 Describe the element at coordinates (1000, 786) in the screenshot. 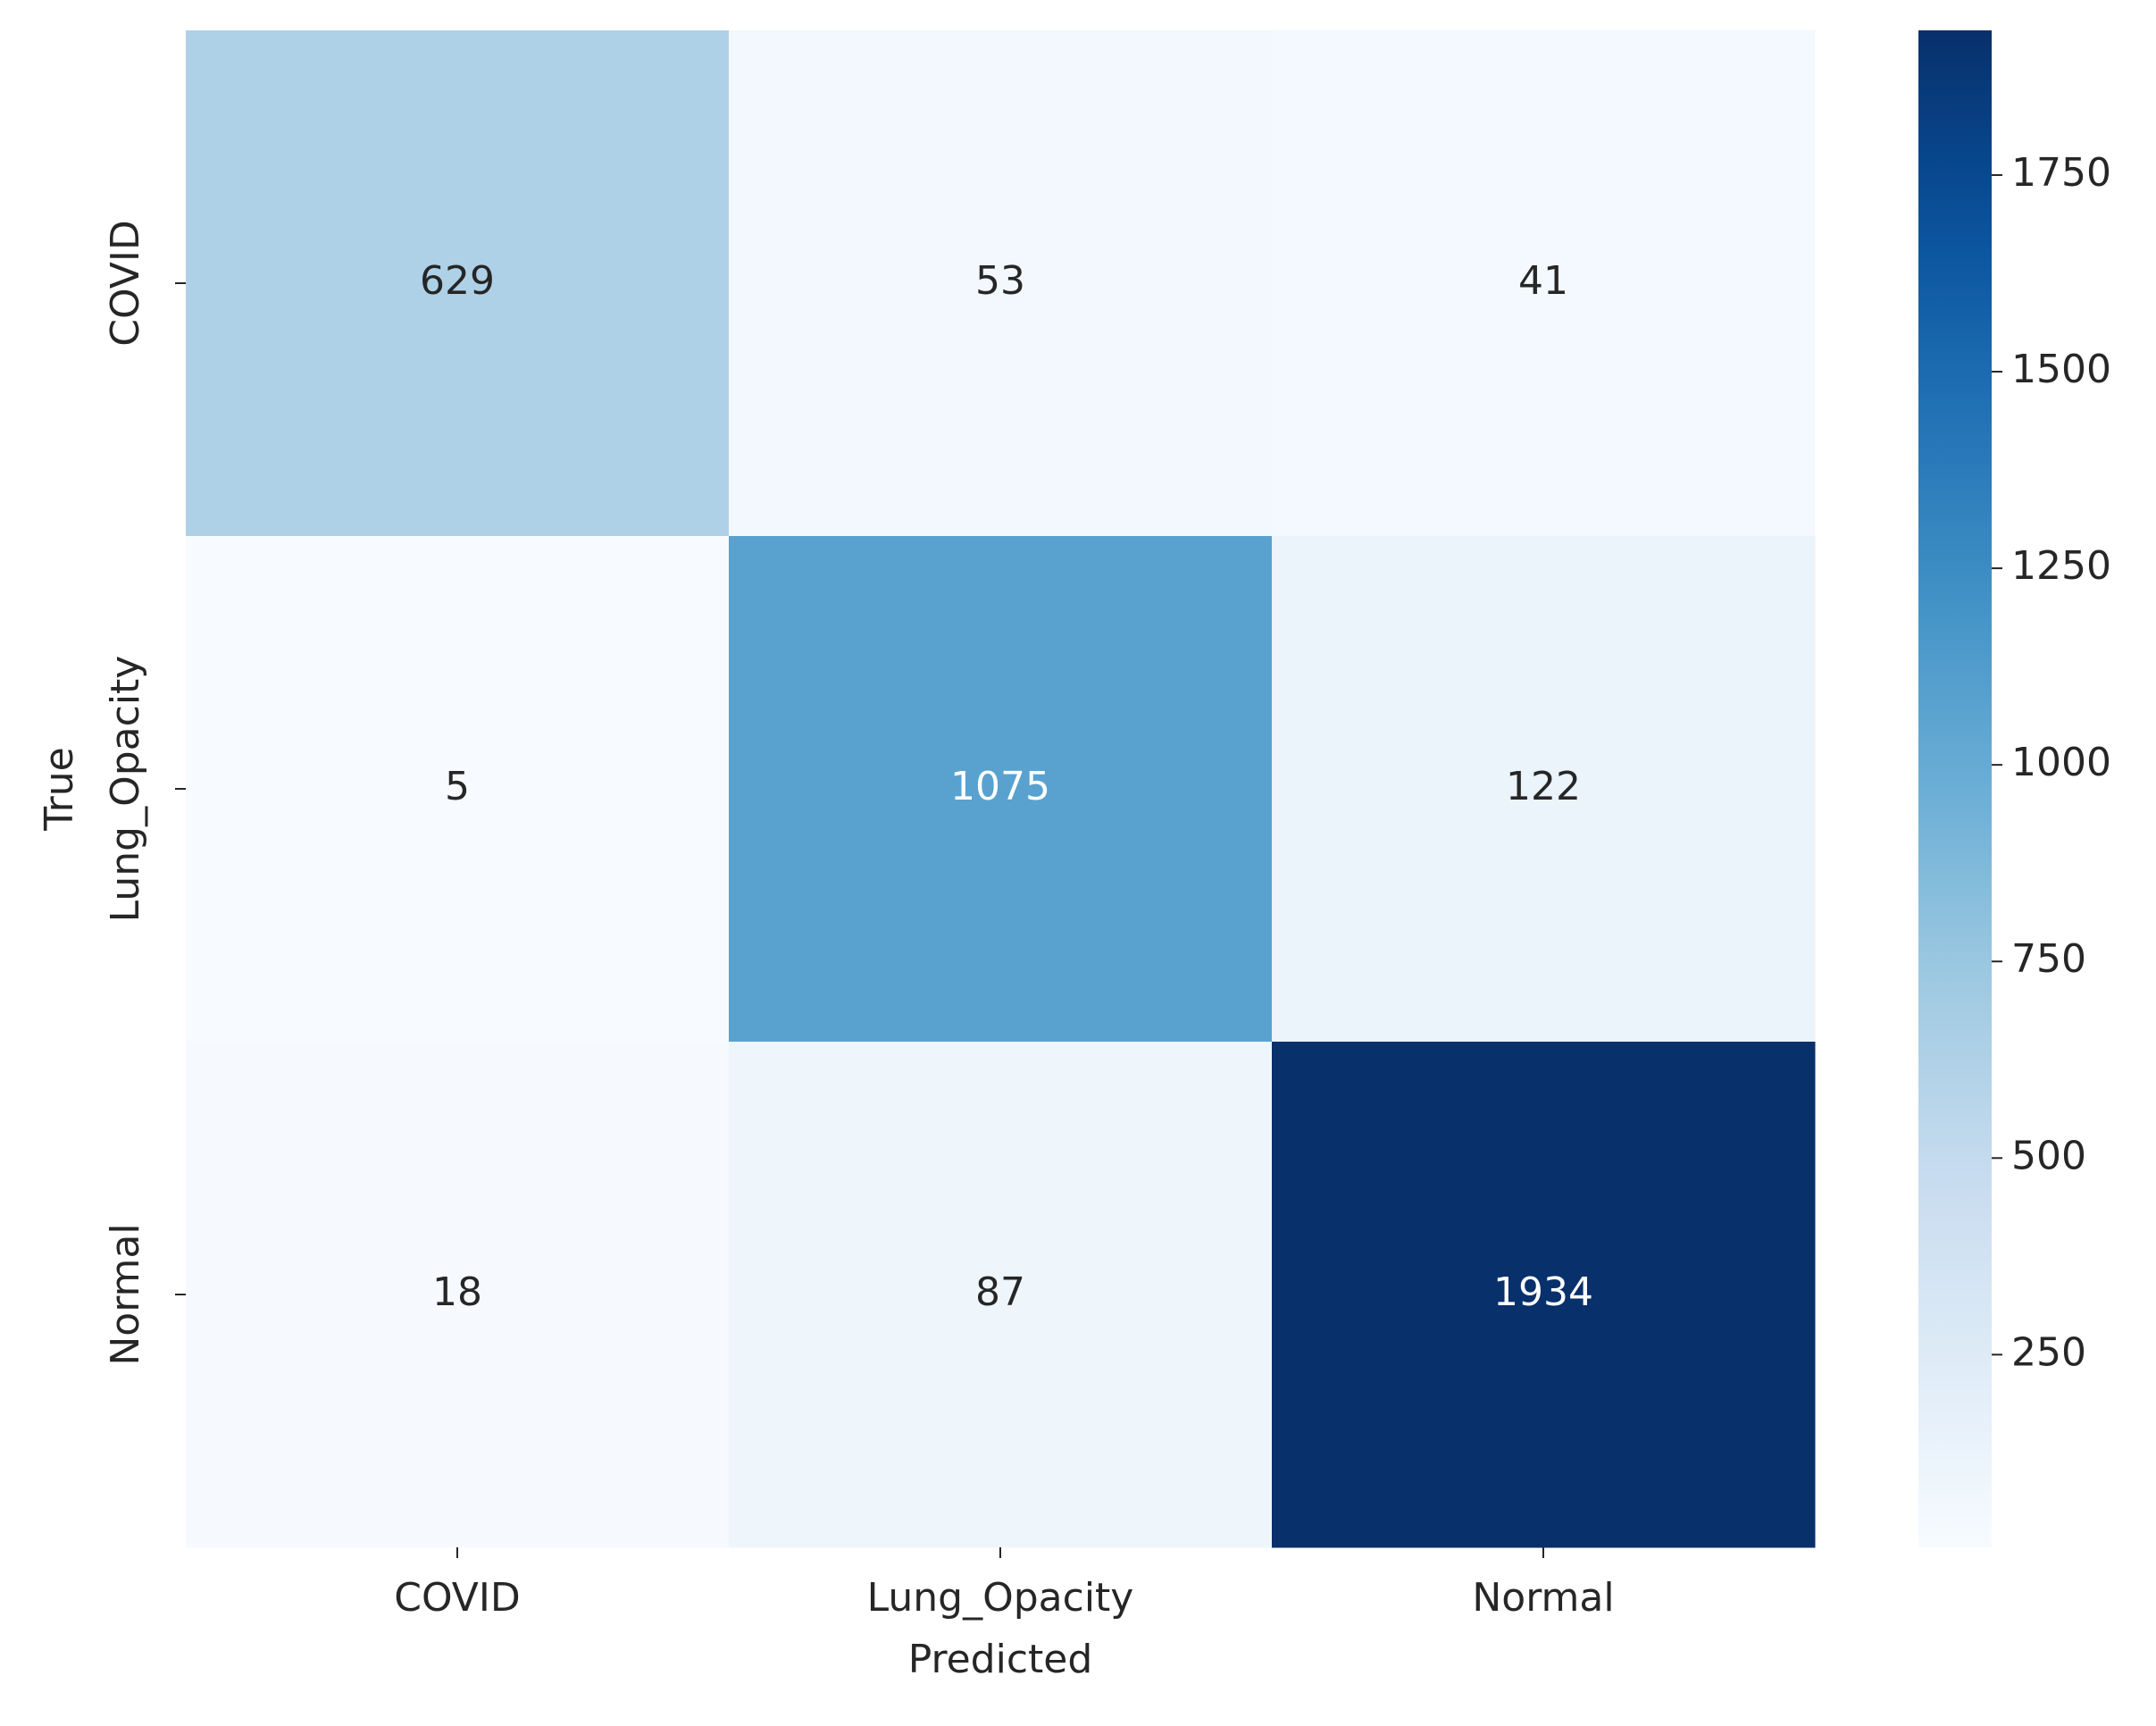

I see `cell-label: 1075` at that location.